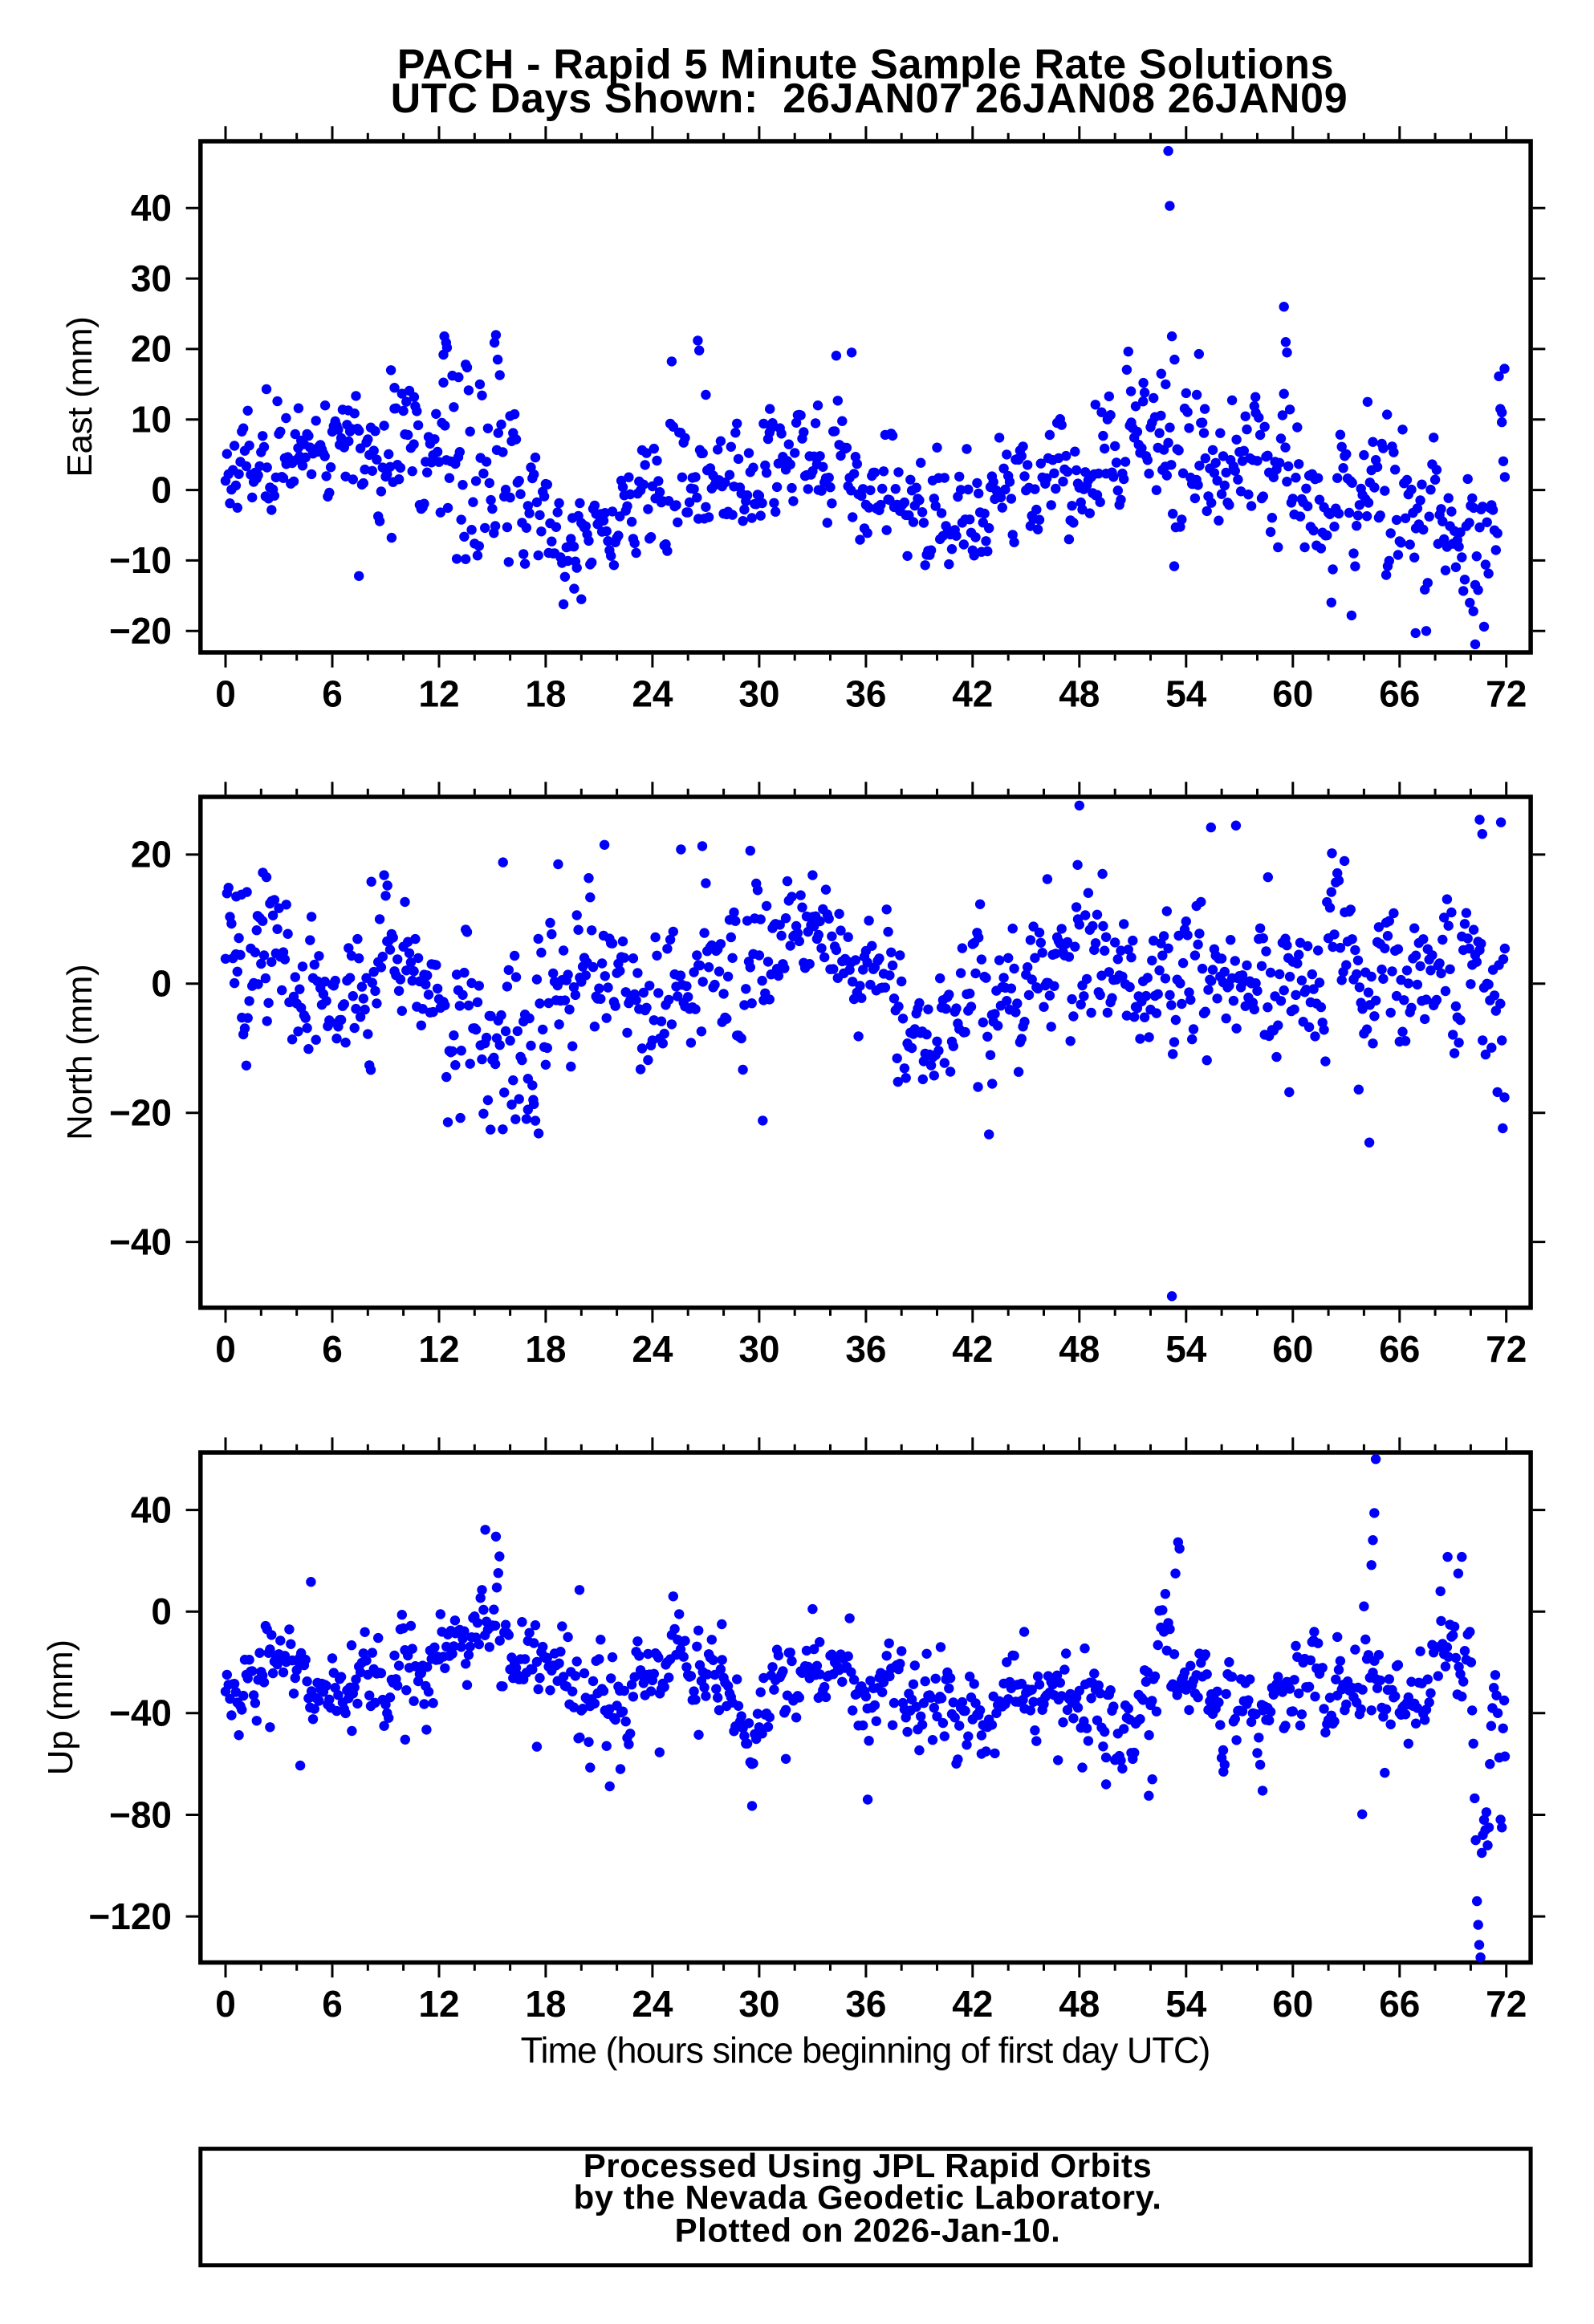  What do you see at coordinates (130, 1916) in the screenshot?
I see `svg-text: −120` at bounding box center [130, 1916].